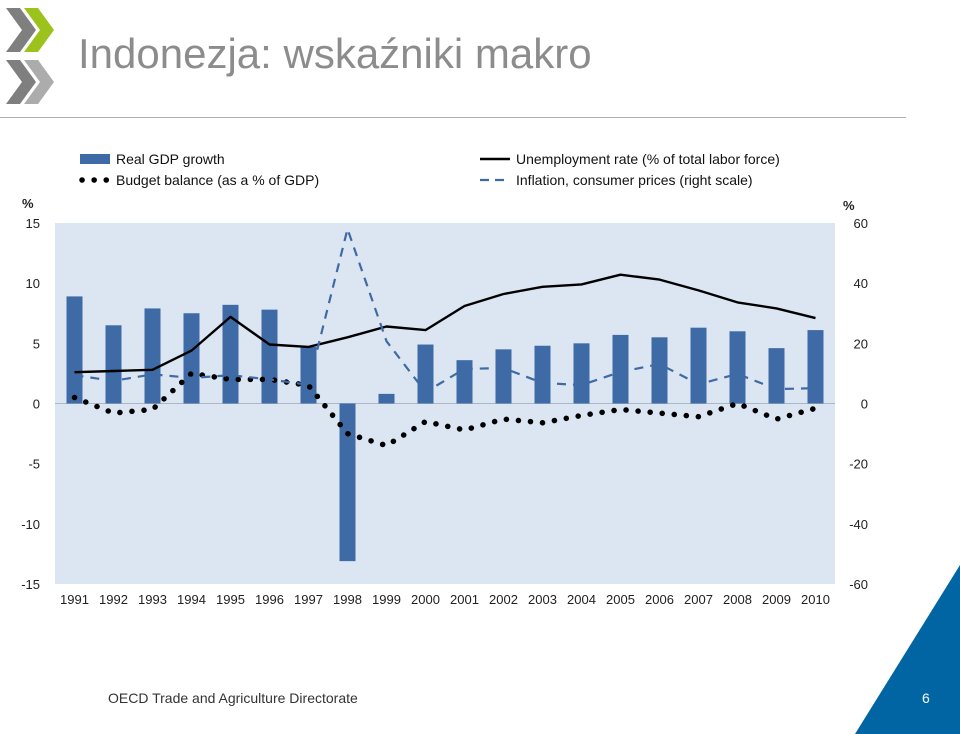 This screenshot has width=960, height=734. Describe the element at coordinates (581, 599) in the screenshot. I see `x-tick-label: 2004` at that location.